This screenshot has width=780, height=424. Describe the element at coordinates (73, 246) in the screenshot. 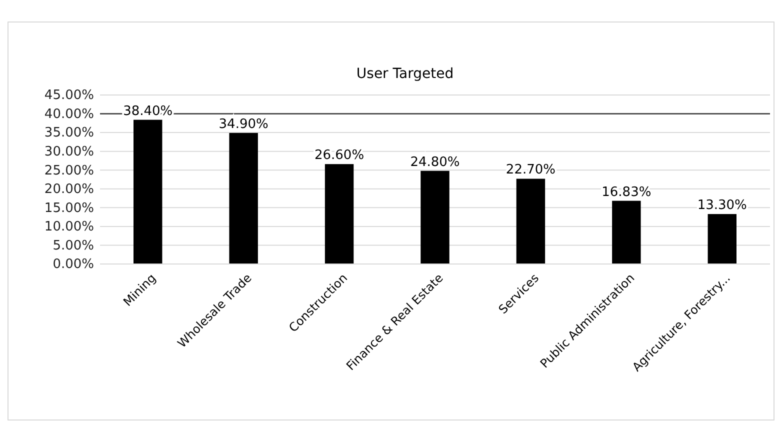

I see `y-tick-label: 5.00%` at that location.